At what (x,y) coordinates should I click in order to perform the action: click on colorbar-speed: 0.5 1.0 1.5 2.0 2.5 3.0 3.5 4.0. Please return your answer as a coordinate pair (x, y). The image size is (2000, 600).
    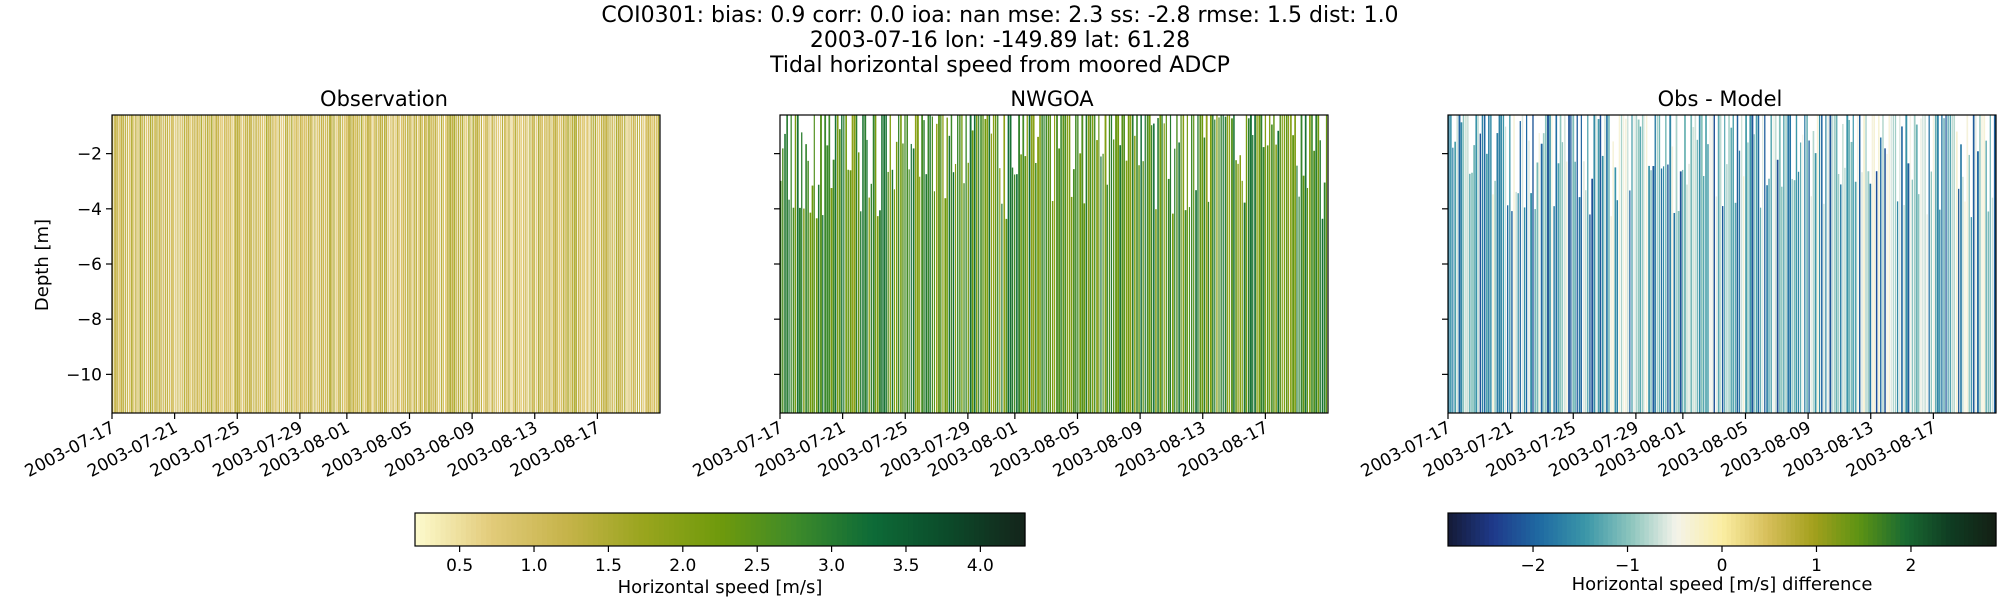
    Looking at the image, I should click on (720, 544).